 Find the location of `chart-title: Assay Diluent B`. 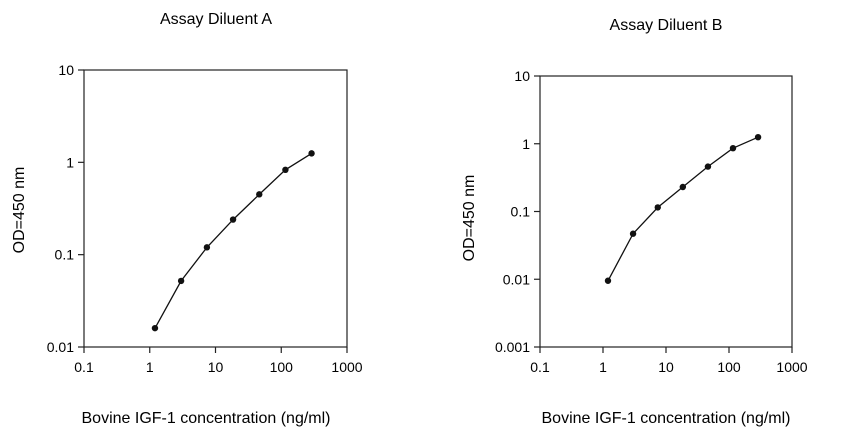

chart-title: Assay Diluent B is located at coordinates (666, 25).